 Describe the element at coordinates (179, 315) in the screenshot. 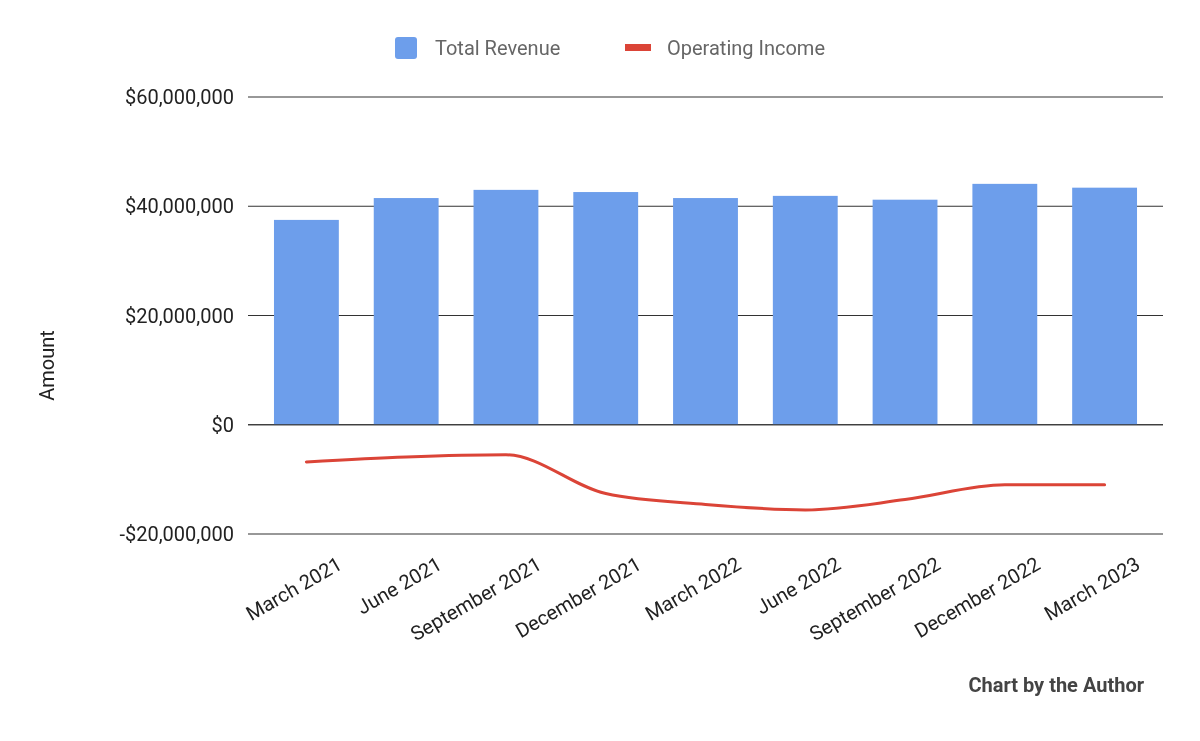

I see `y-tick-label: $20,000,000` at that location.